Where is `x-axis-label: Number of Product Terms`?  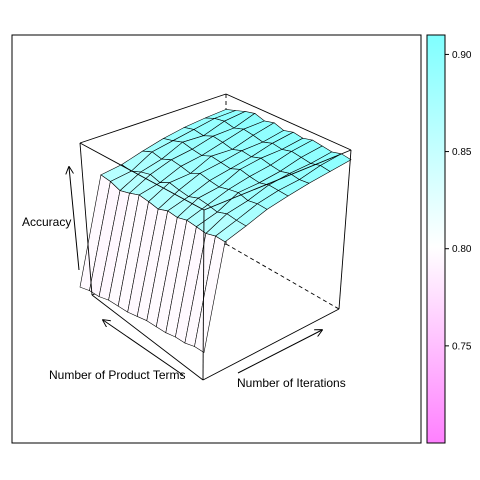 x-axis-label: Number of Product Terms is located at coordinates (117, 375).